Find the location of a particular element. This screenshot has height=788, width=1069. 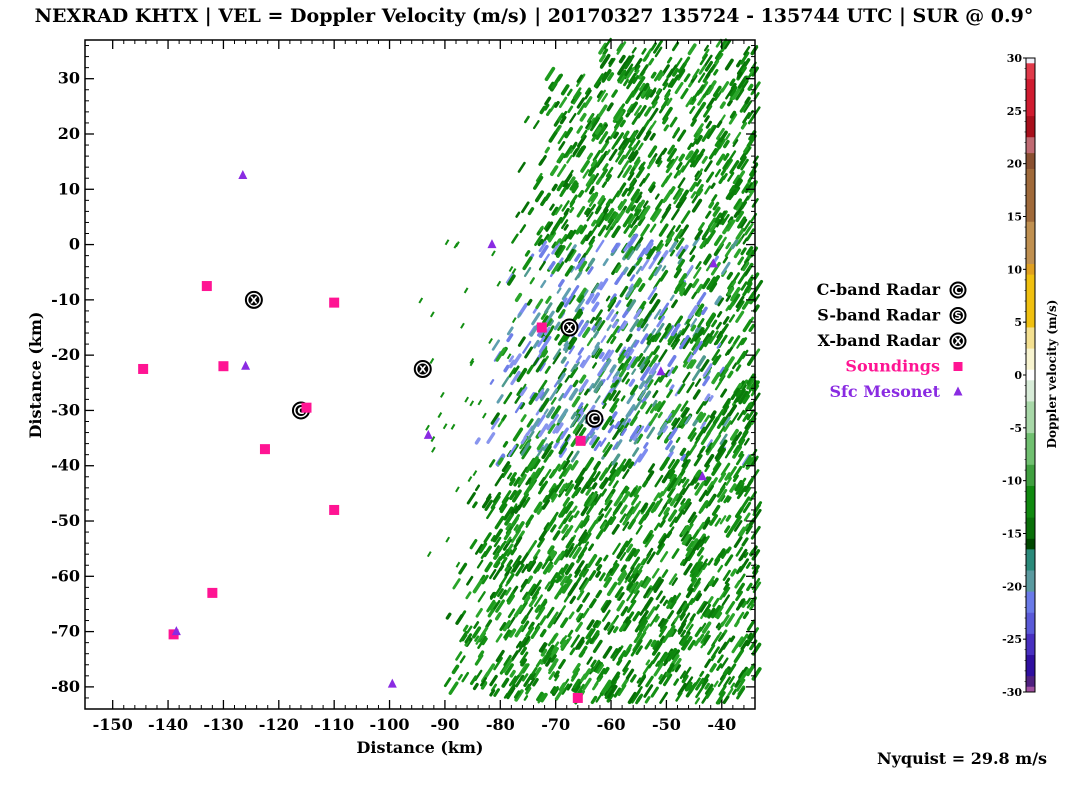

soundings-marker is located at coordinates (541, 327).